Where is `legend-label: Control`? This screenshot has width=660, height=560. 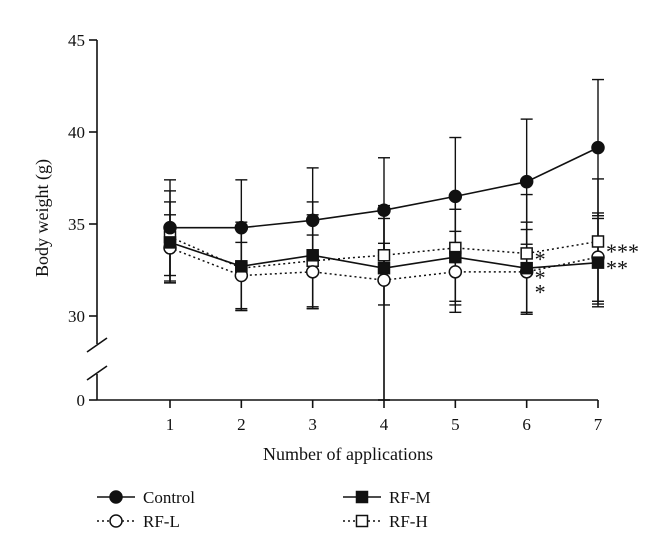
legend-label: Control is located at coordinates (169, 497).